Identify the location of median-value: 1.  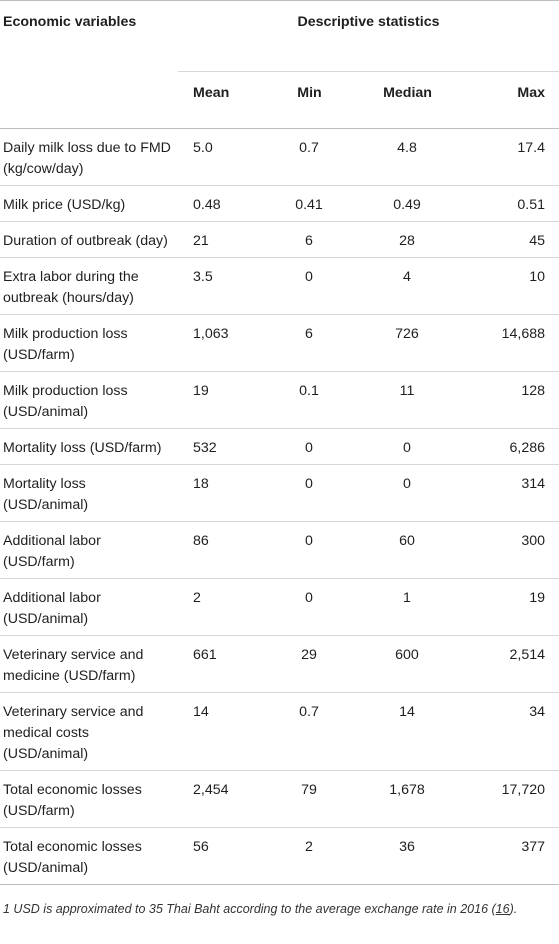
(407, 607).